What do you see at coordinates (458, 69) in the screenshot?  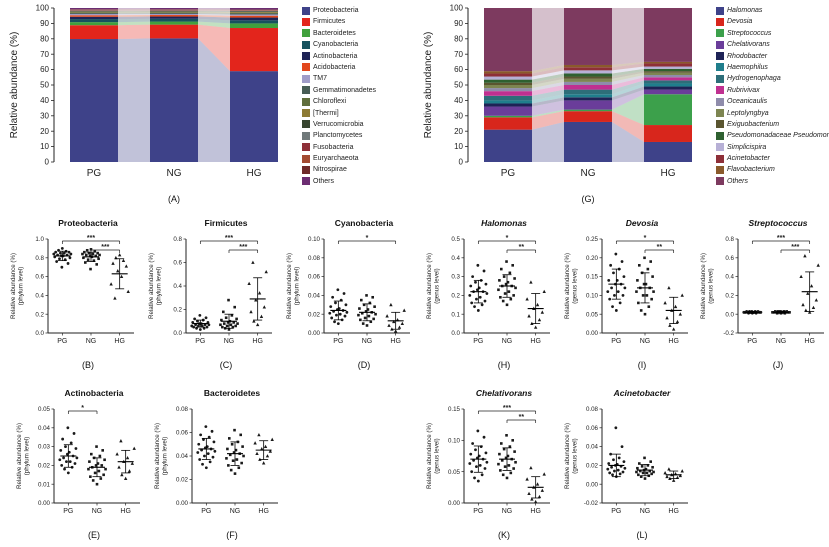 I see `svg-text: 60` at bounding box center [458, 69].